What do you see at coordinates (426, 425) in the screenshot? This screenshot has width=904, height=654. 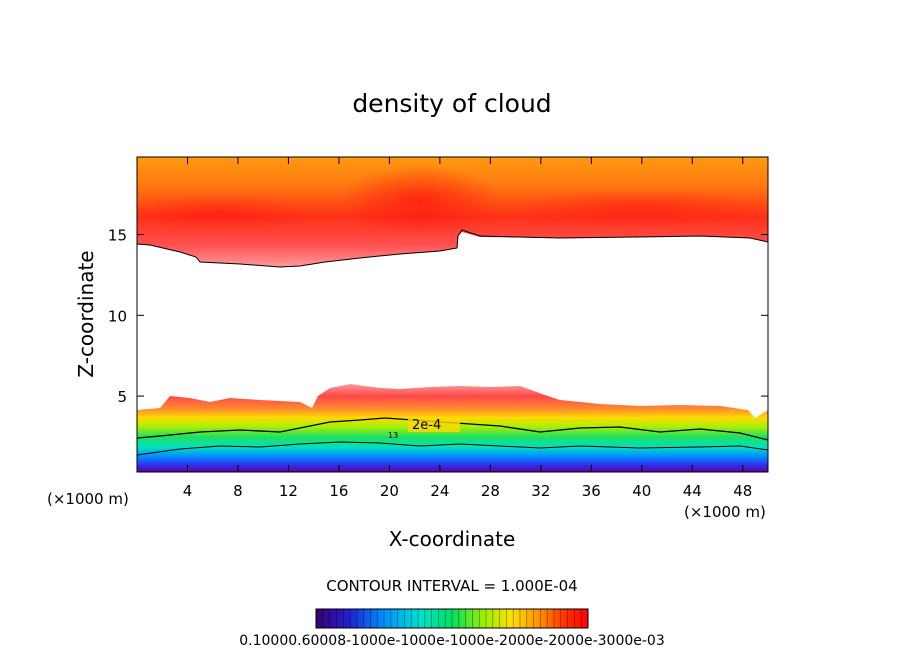 I see `contour-label: 2e-4` at bounding box center [426, 425].